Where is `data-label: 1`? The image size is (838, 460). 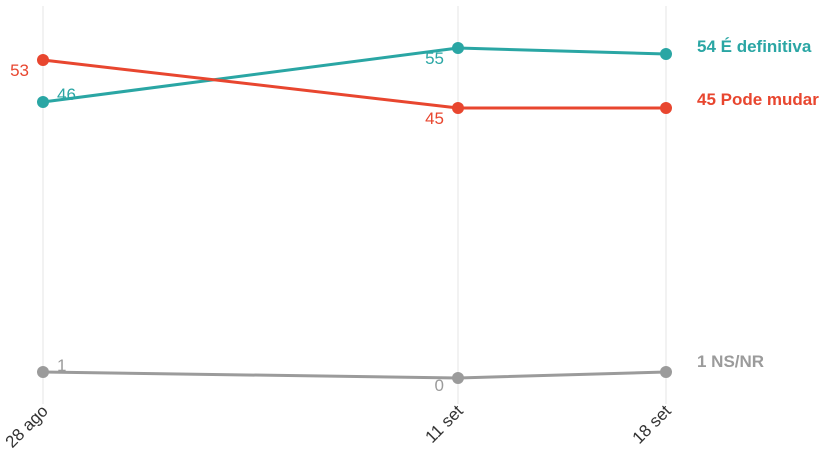 data-label: 1 is located at coordinates (61, 365).